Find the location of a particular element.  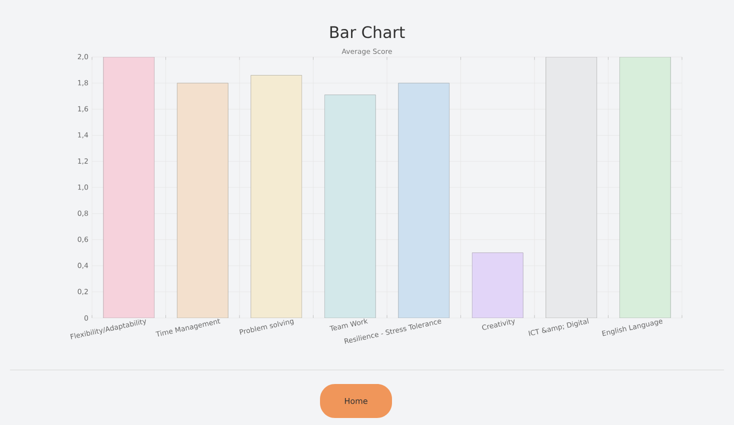

chart-title: Bar Chart is located at coordinates (367, 32).